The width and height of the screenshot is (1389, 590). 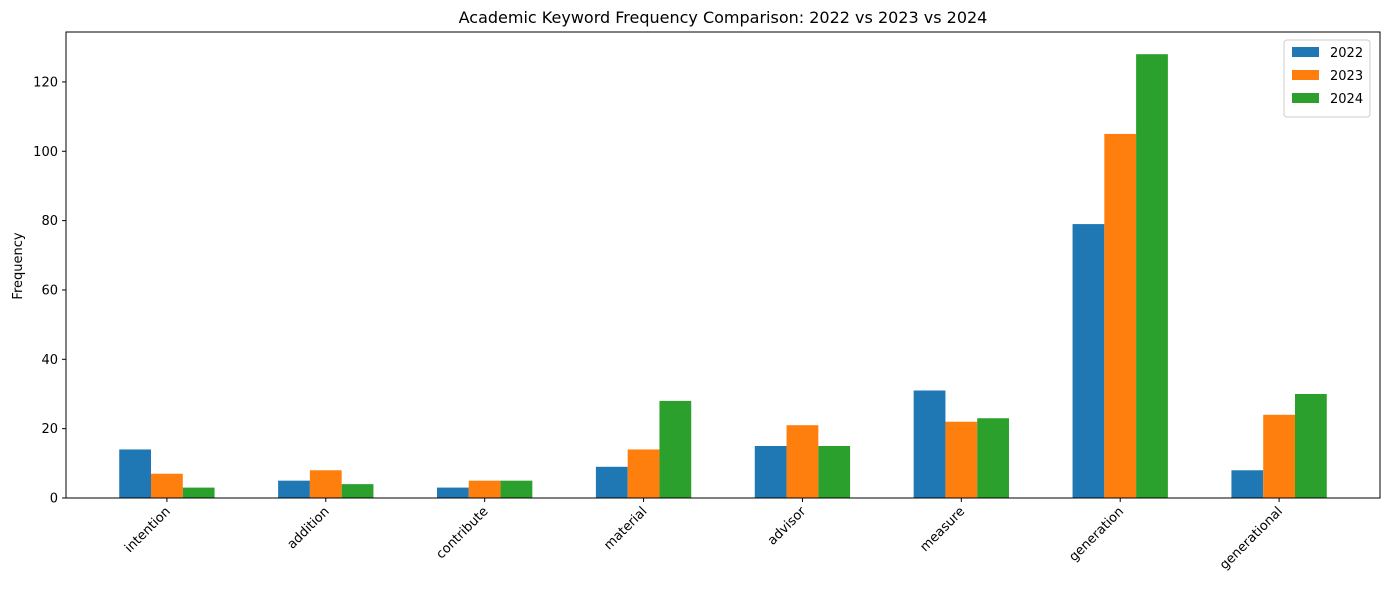 What do you see at coordinates (1096, 534) in the screenshot?
I see `x-tick-label-generation: generation` at bounding box center [1096, 534].